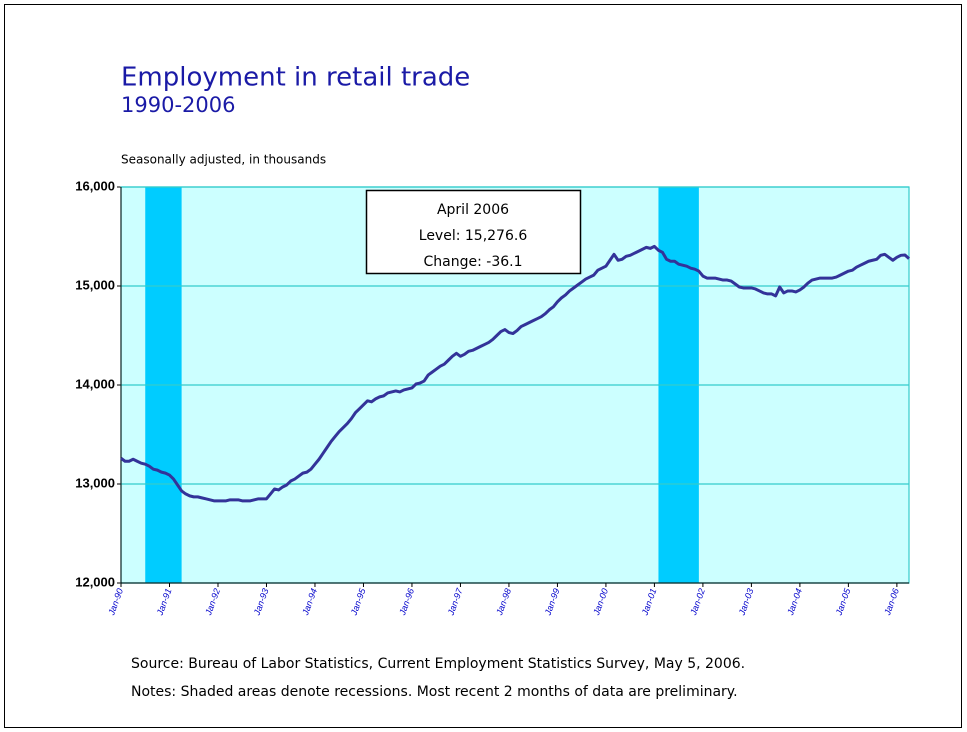 Image resolution: width=967 pixels, height=732 pixels. I want to click on x-tick-label: Jan-92, so click(212, 602).